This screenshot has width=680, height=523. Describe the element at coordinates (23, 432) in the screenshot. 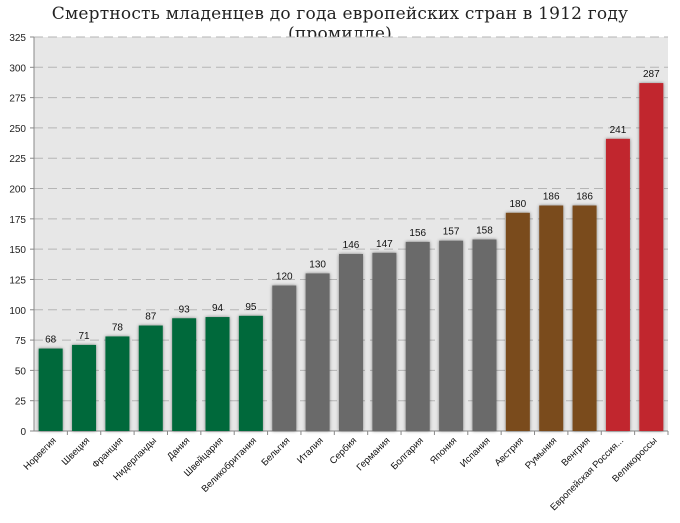

I see `y-tick-label: 0` at that location.